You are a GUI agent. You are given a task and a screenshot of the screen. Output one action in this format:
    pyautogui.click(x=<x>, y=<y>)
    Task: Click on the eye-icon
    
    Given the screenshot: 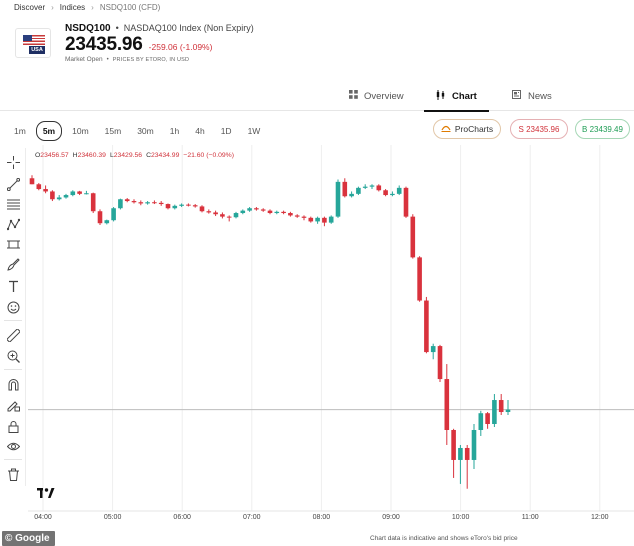 What is the action you would take?
    pyautogui.click(x=13, y=446)
    